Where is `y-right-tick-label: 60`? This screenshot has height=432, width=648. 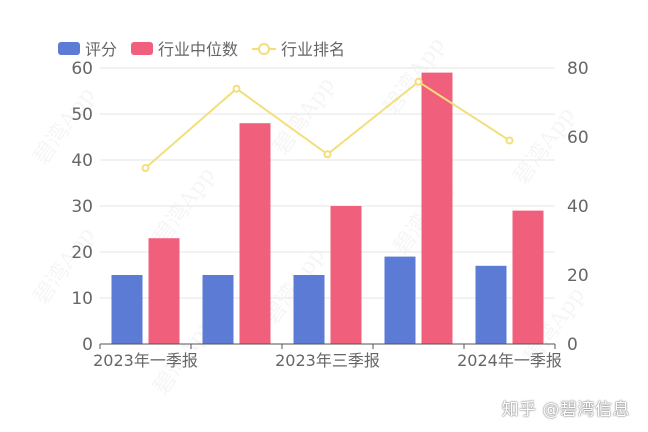
y-right-tick-label: 60 is located at coordinates (578, 138).